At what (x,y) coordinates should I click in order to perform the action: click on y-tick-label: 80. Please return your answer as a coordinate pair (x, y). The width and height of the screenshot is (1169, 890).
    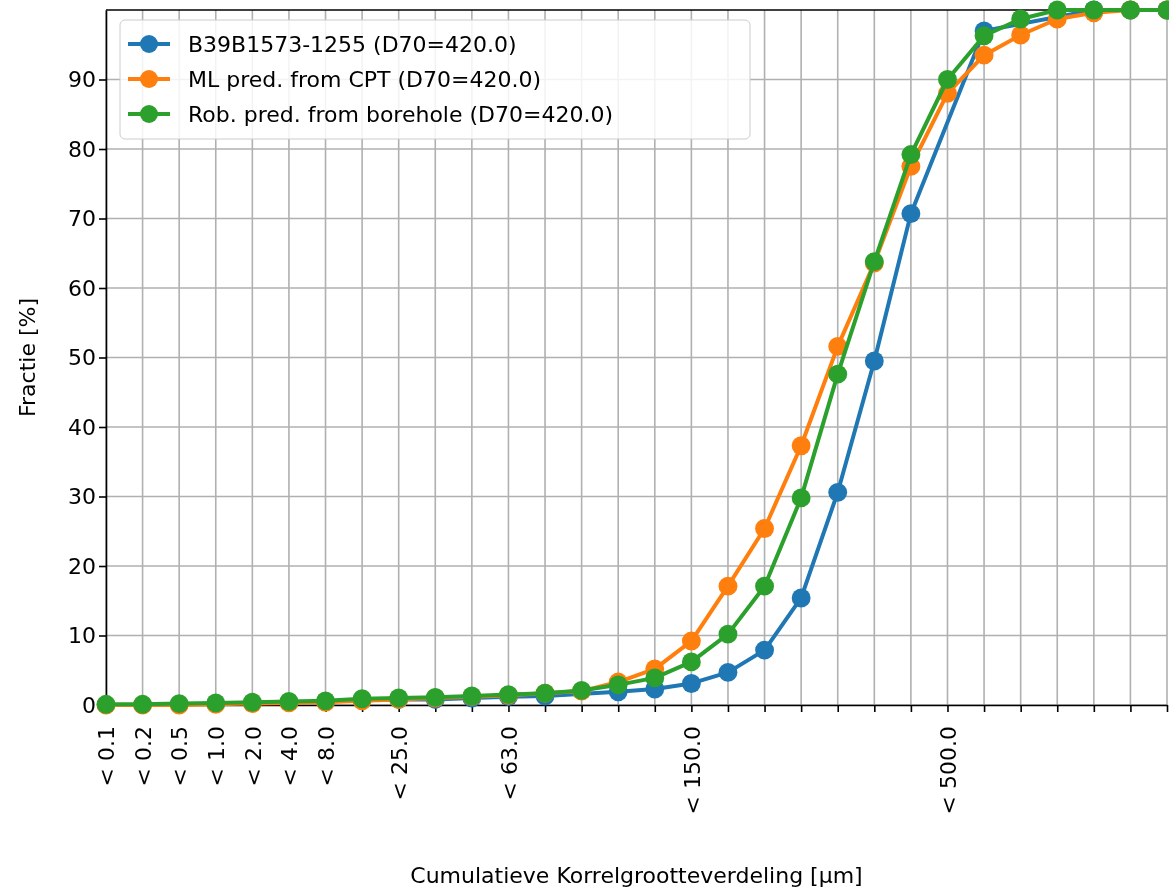
    Looking at the image, I should click on (82, 149).